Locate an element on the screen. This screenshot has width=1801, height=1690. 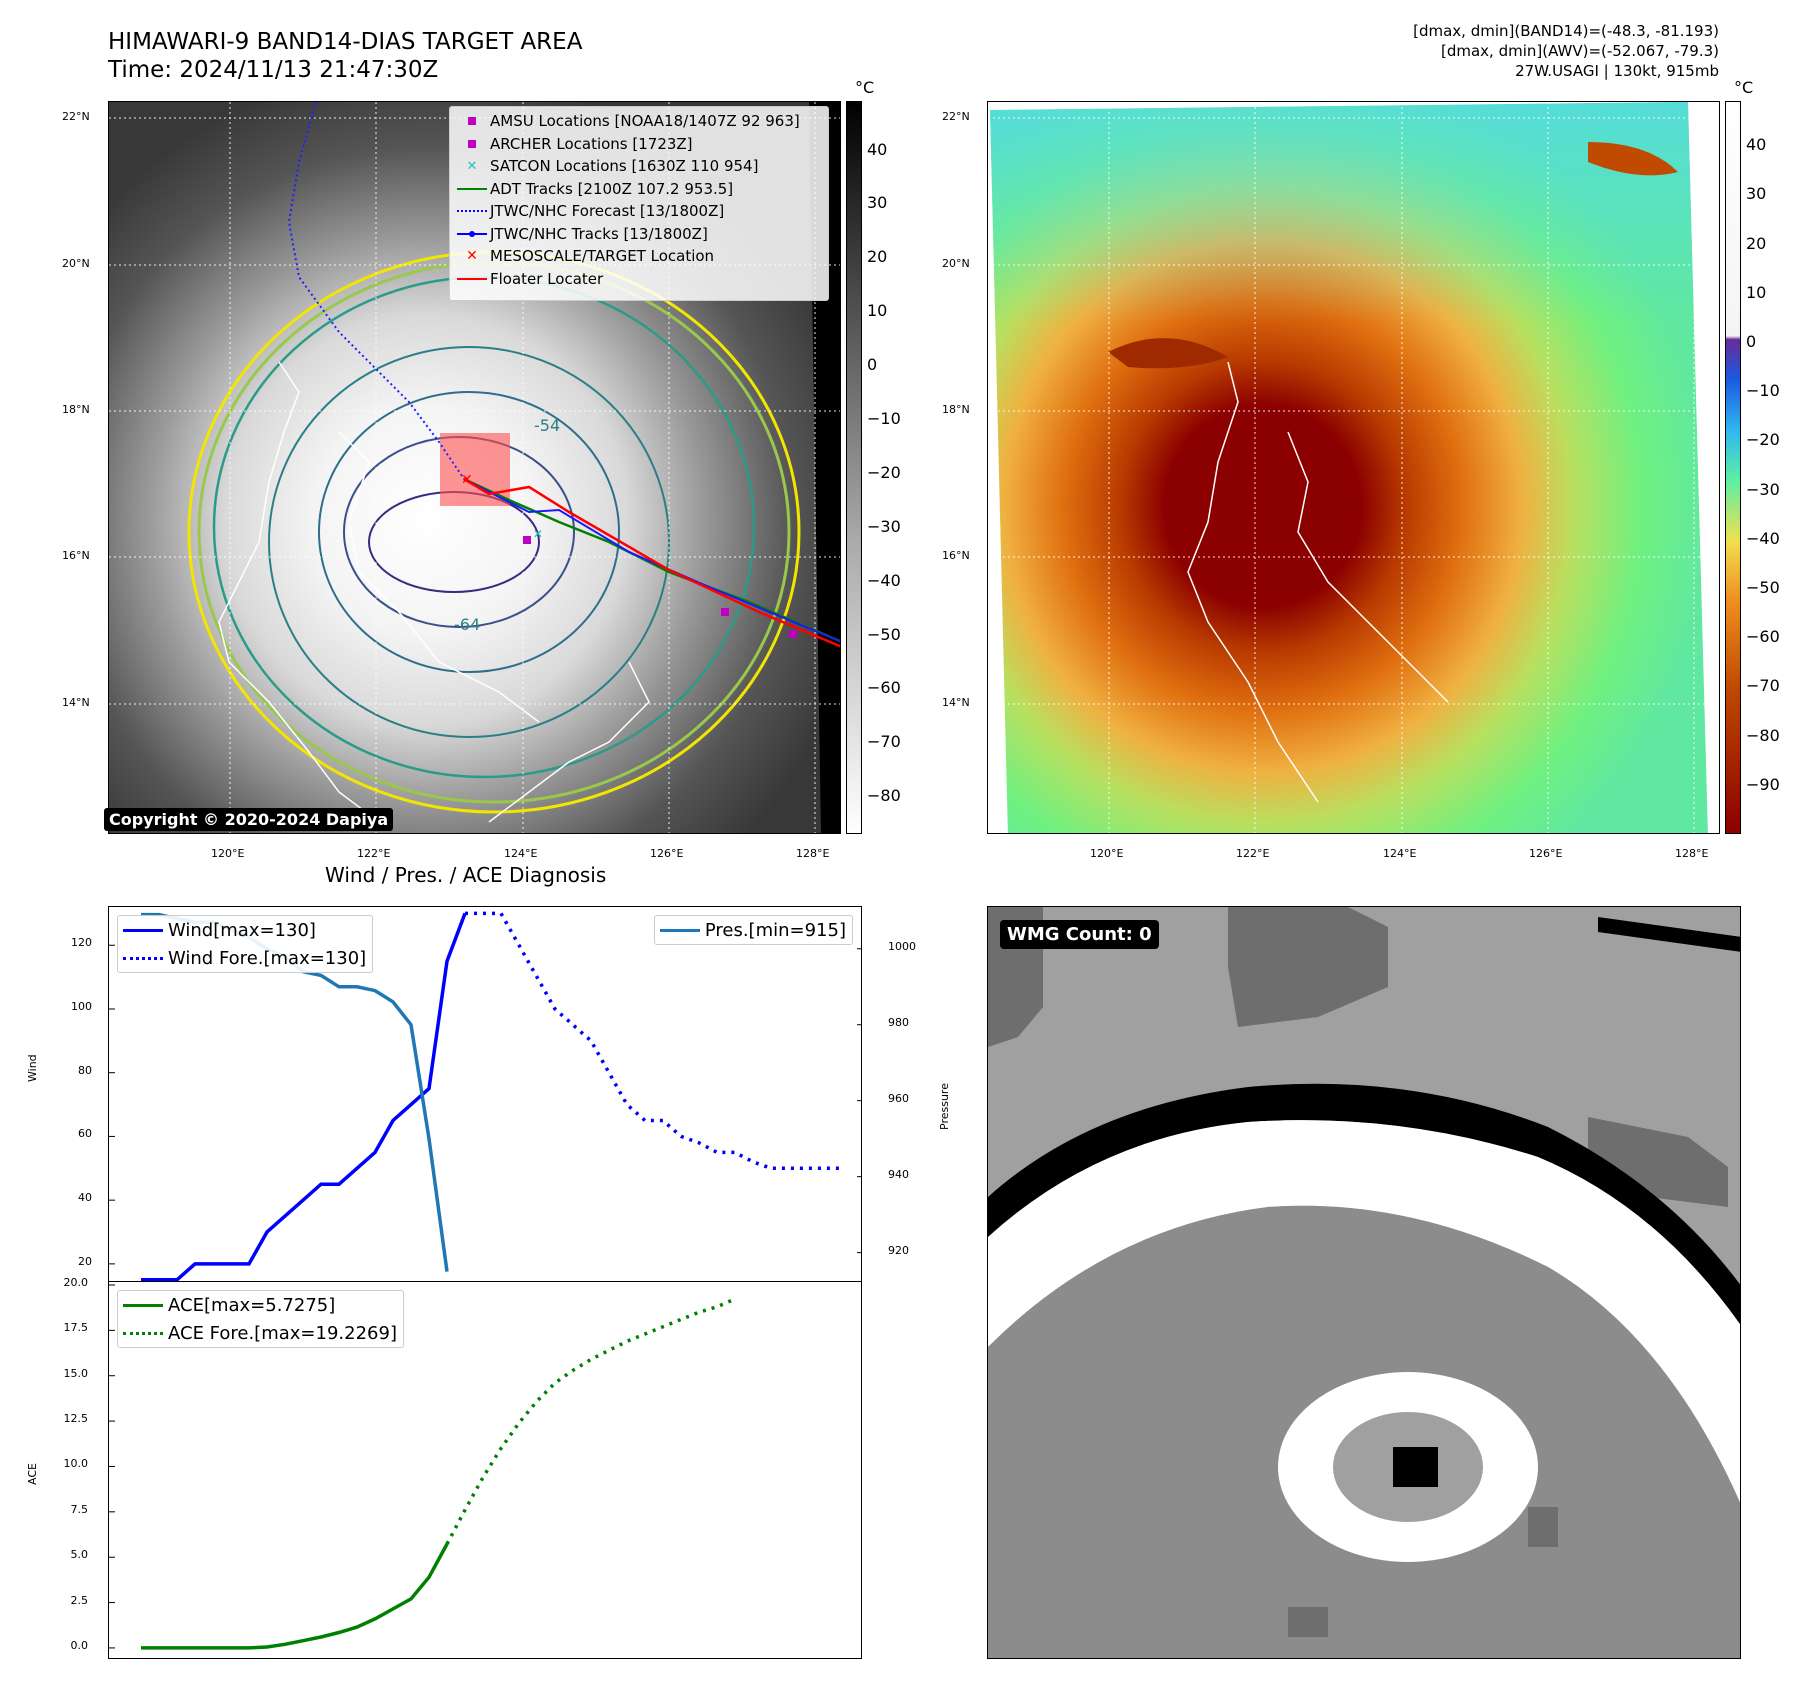
adt-track is located at coordinates (651, 560).